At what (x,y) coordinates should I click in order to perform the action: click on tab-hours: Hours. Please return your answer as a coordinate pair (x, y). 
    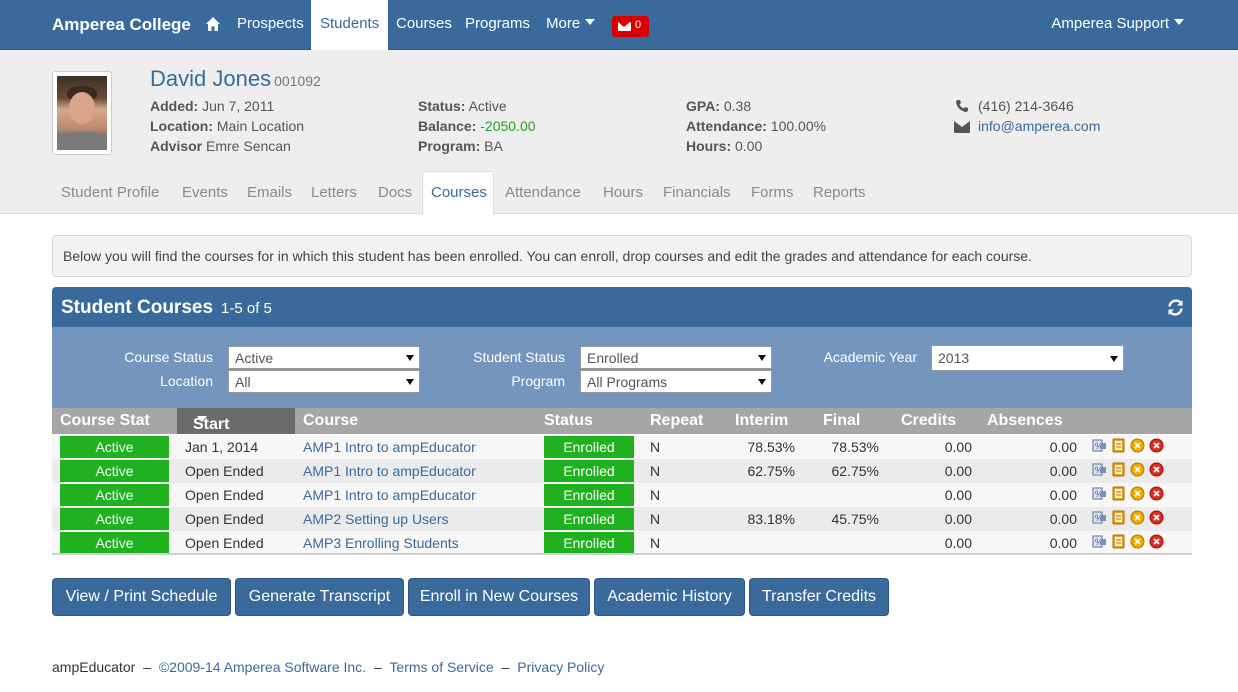
    Looking at the image, I should click on (623, 192).